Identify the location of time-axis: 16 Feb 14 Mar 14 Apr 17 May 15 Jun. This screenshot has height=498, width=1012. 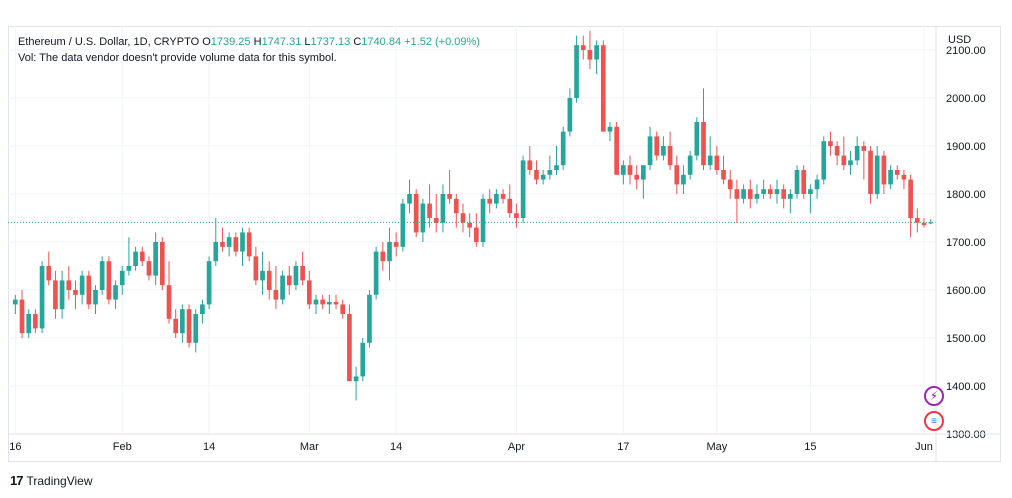
(504, 443).